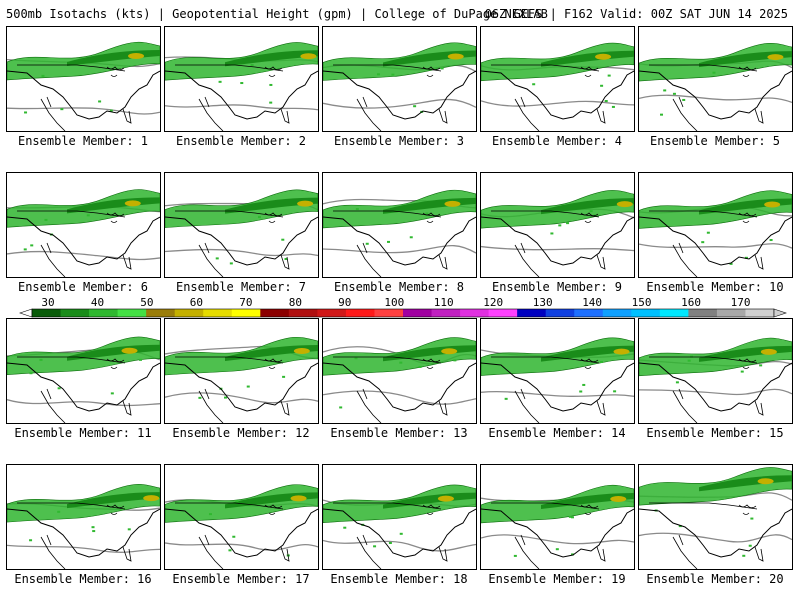 This screenshot has height=600, width=800. What do you see at coordinates (691, 303) in the screenshot?
I see `colorbar-tick-label: 160` at bounding box center [691, 303].